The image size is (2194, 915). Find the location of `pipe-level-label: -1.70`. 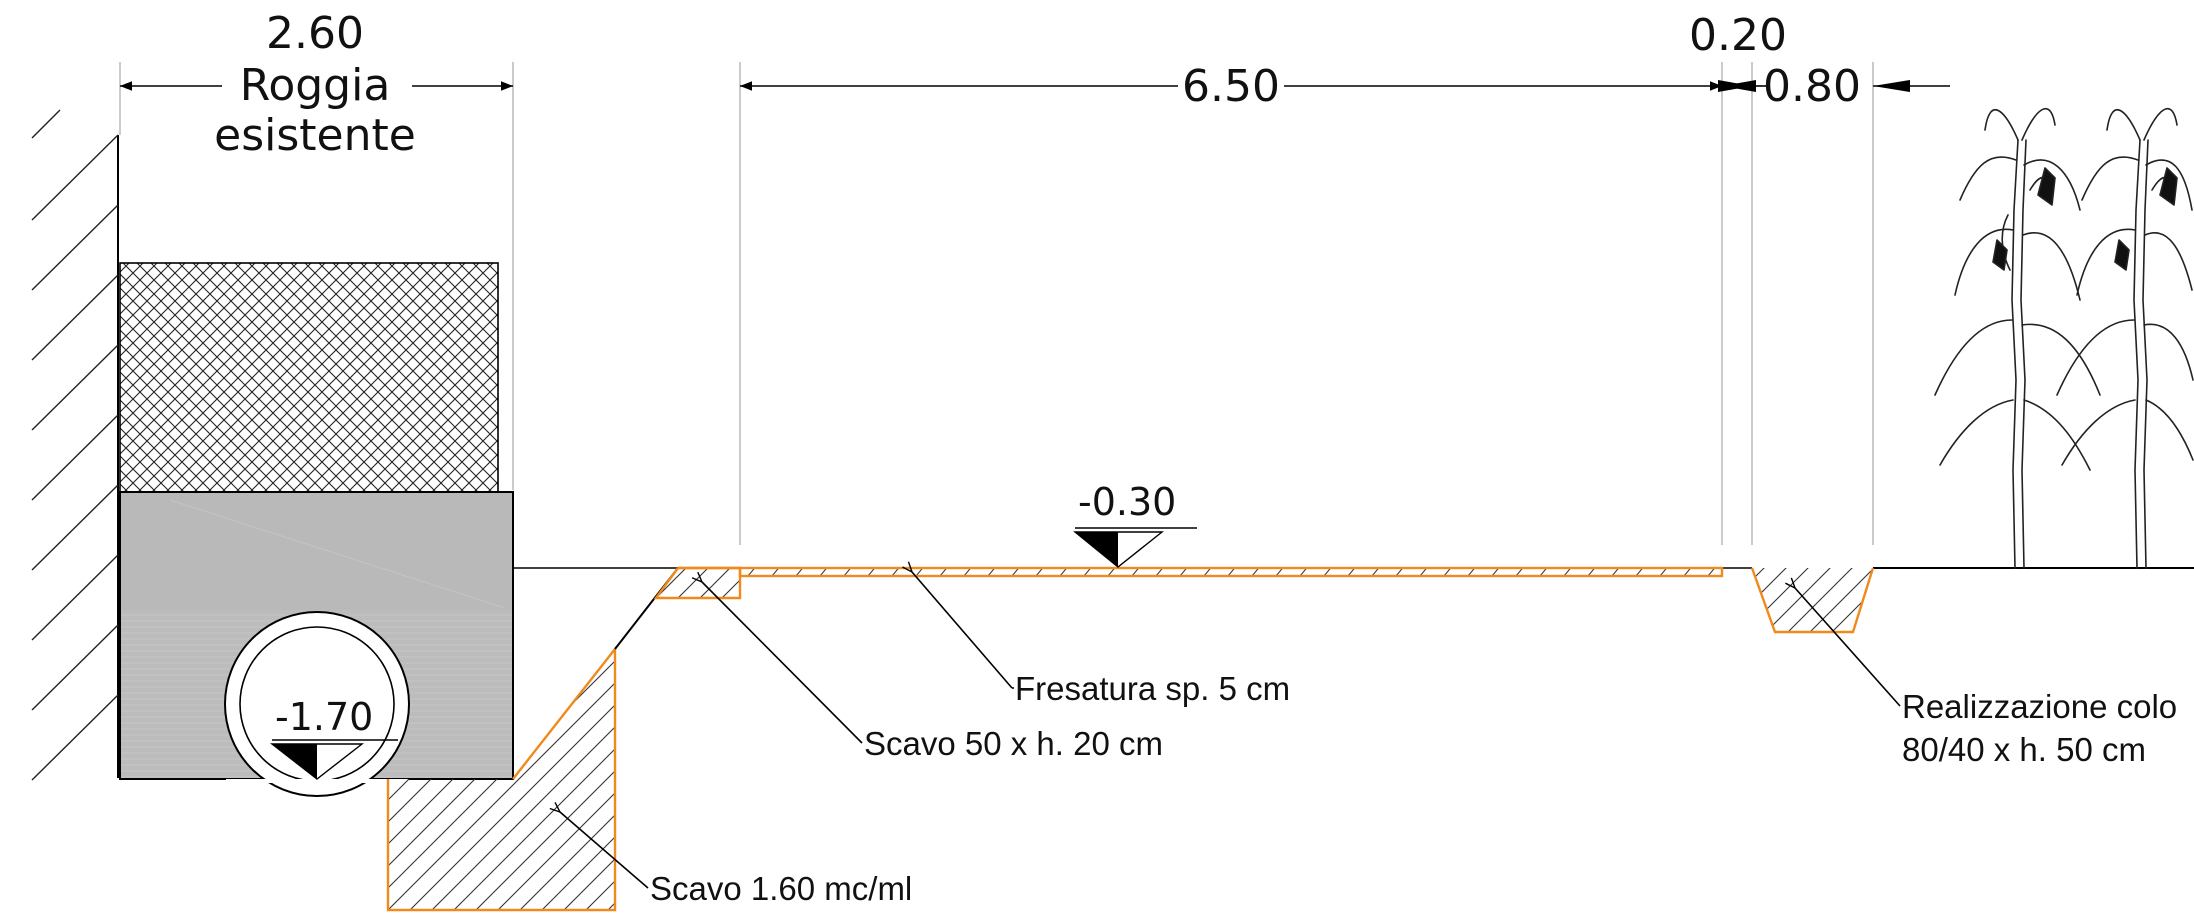

pipe-level-label: -1.70 is located at coordinates (324, 717).